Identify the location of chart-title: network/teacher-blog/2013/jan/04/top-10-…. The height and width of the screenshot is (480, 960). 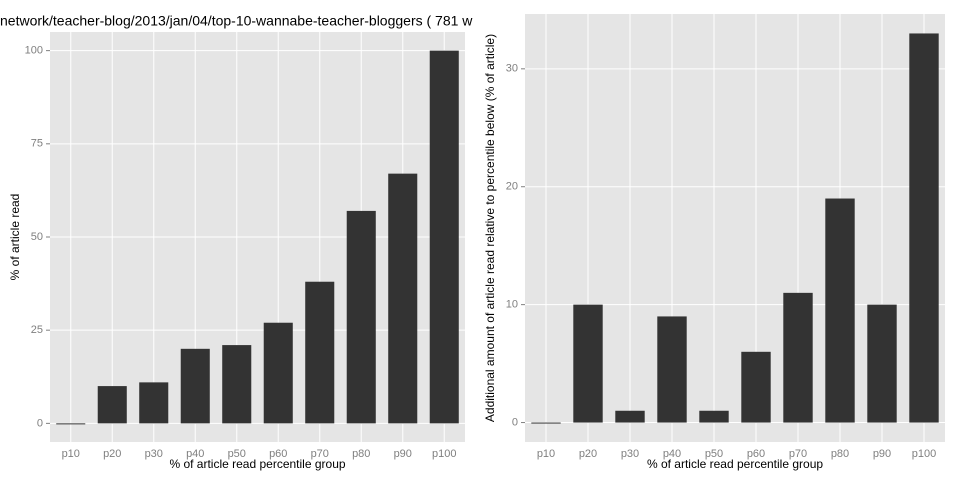
(236, 21).